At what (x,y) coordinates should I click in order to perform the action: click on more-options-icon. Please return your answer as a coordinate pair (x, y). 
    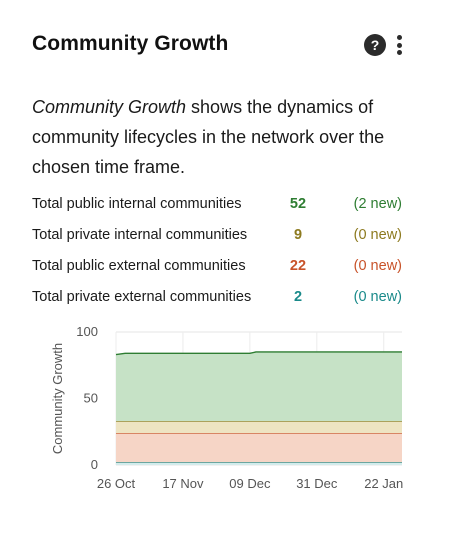
    Looking at the image, I should click on (399, 46).